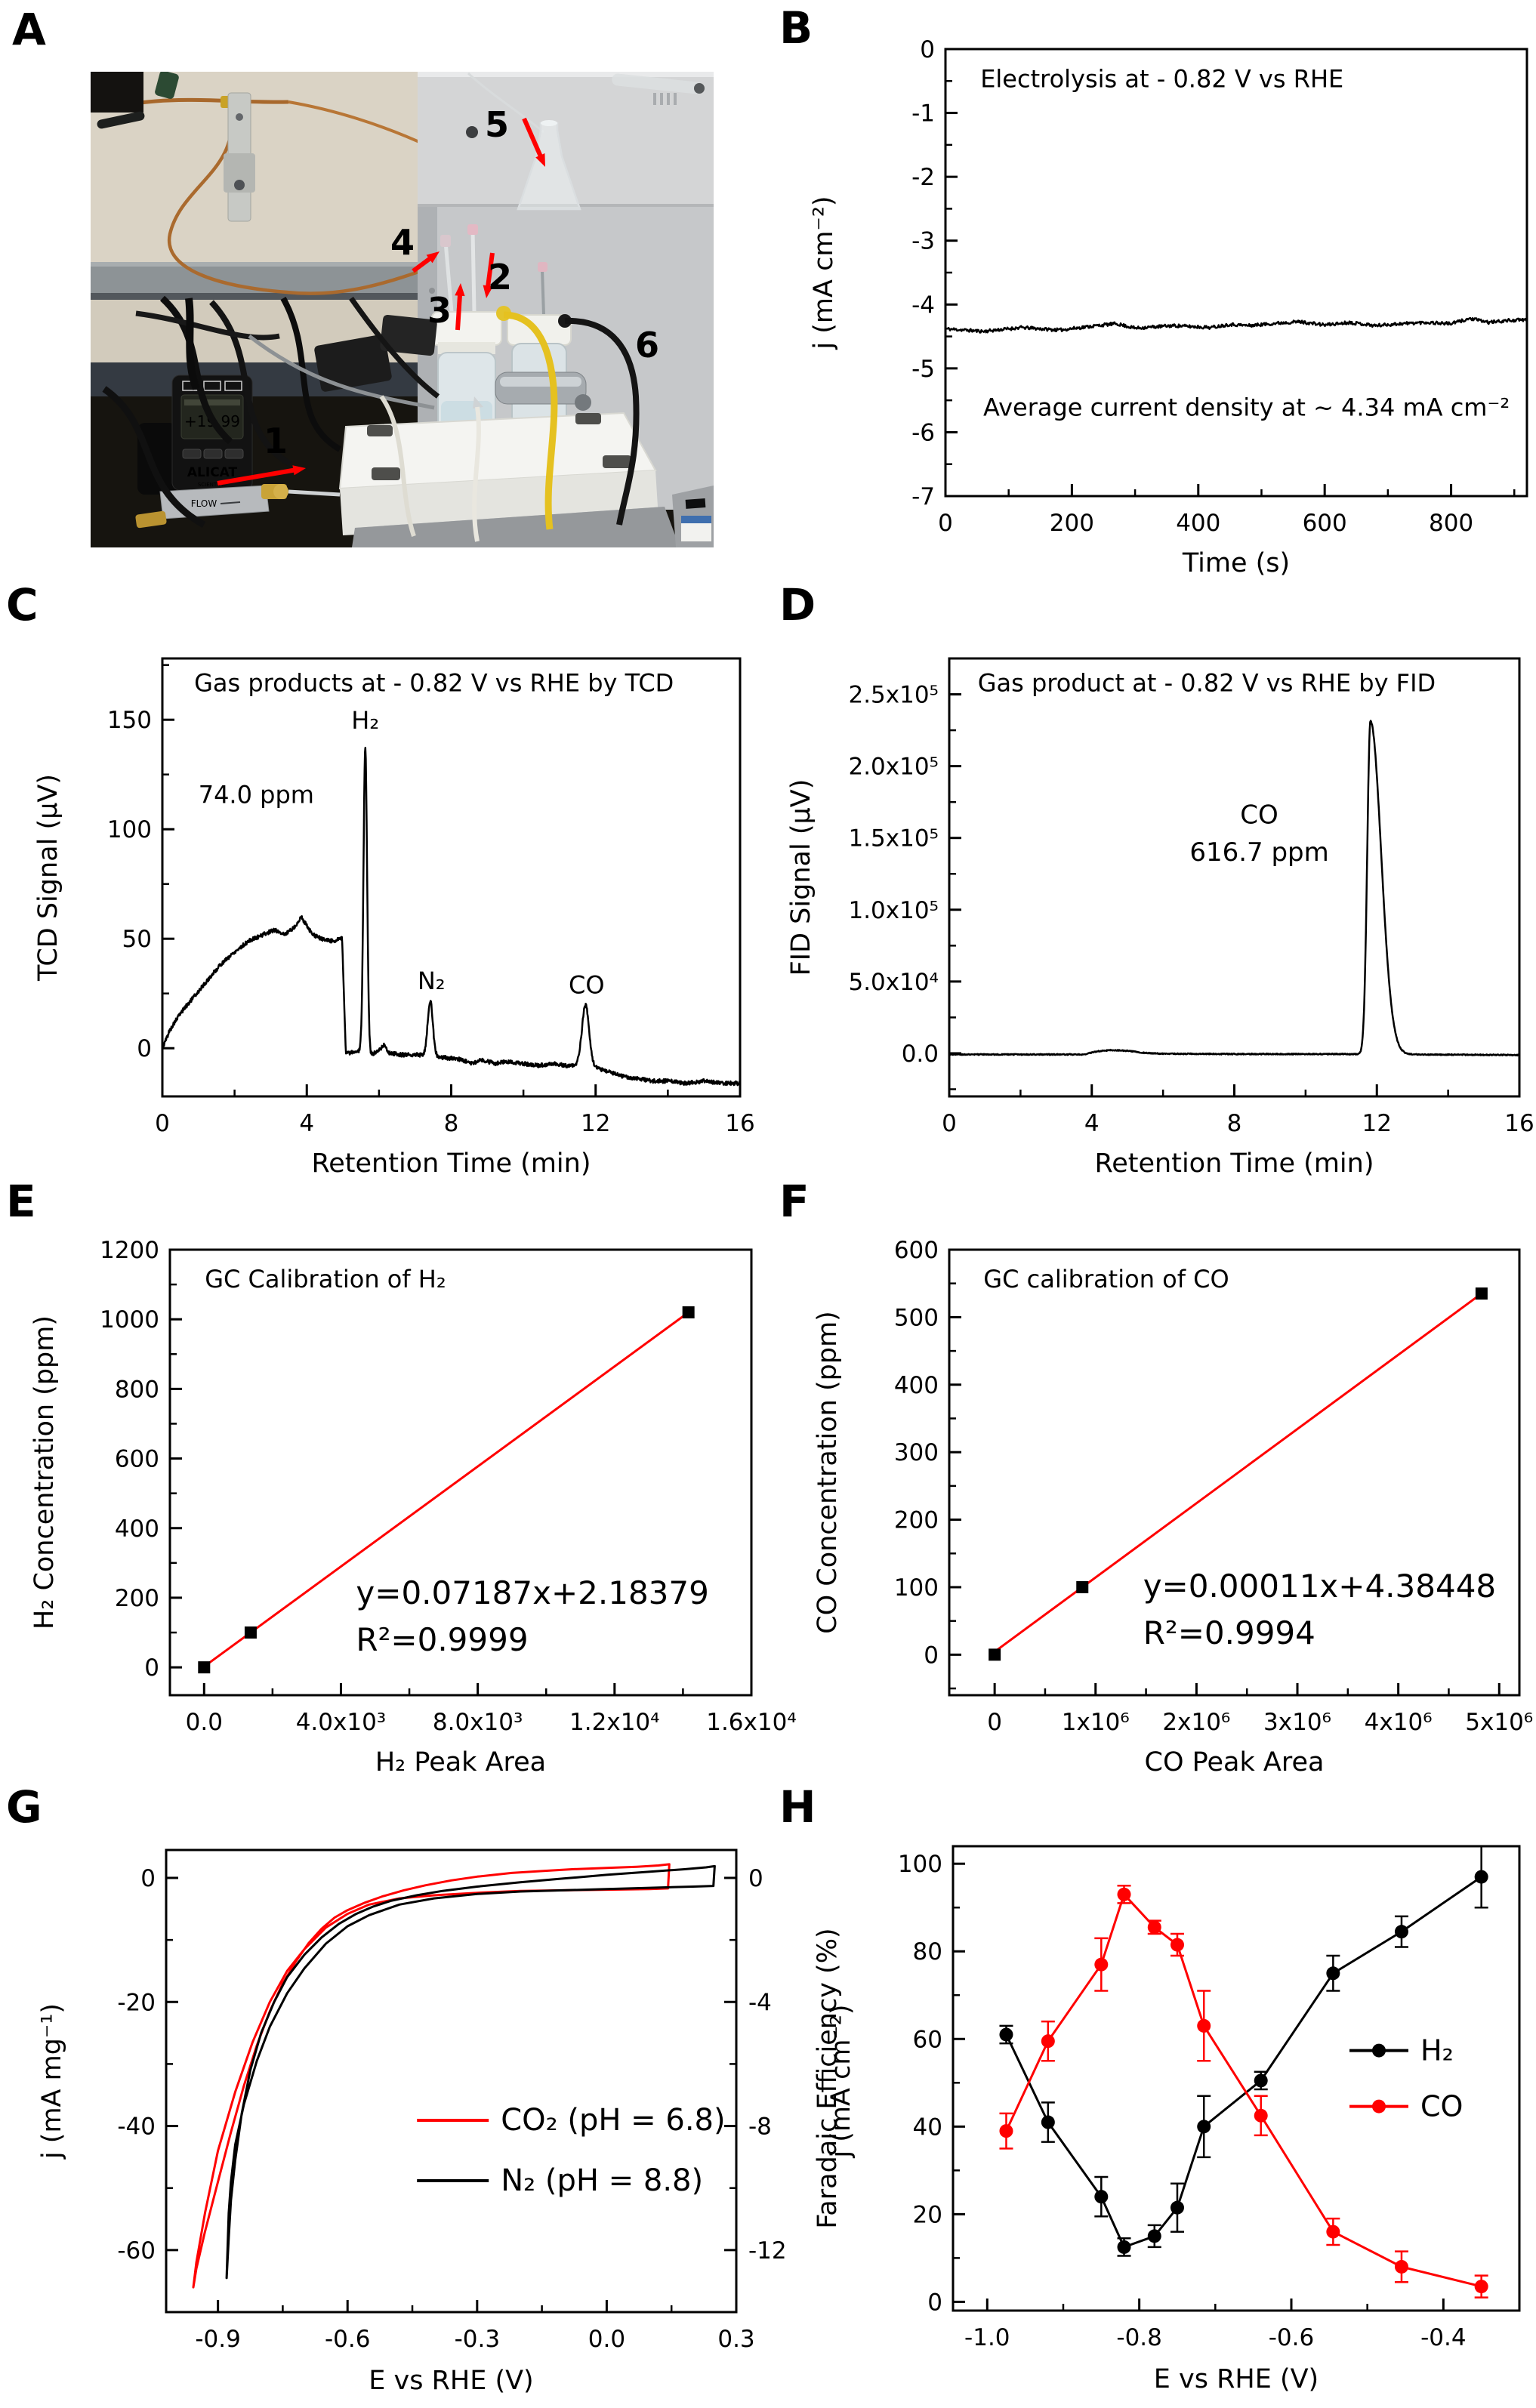  What do you see at coordinates (1499, 1722) in the screenshot?
I see `svg-text: 5x10⁶` at bounding box center [1499, 1722].